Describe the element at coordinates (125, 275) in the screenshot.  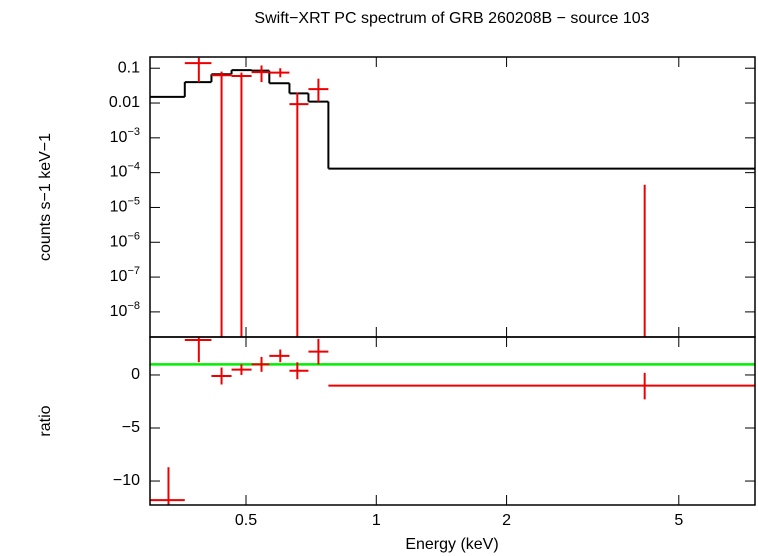
I see `y-tick-label: 10⁻⁷` at that location.